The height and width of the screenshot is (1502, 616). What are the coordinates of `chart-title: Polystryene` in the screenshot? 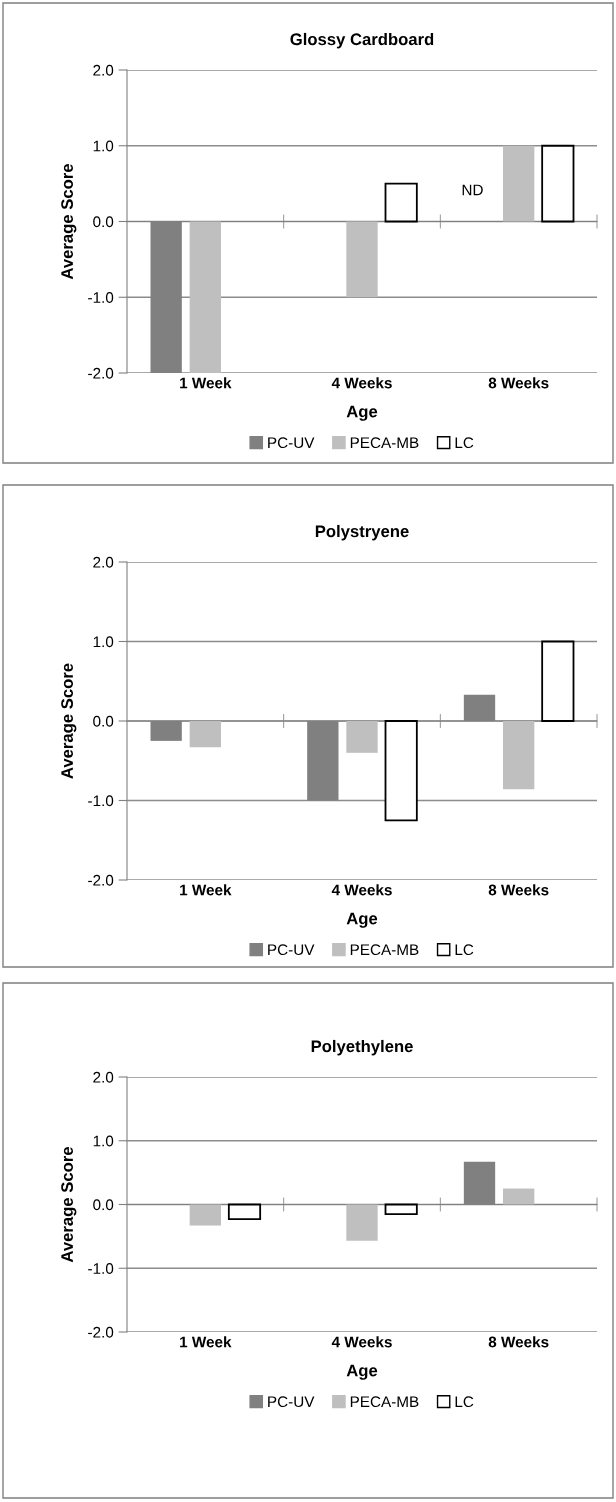 It's located at (362, 532).